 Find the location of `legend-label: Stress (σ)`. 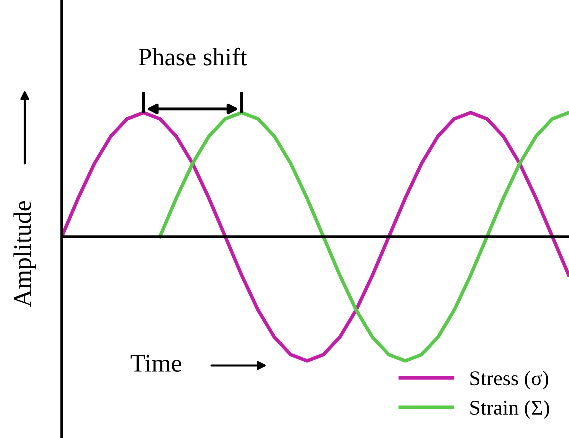

legend-label: Stress (σ) is located at coordinates (509, 380).